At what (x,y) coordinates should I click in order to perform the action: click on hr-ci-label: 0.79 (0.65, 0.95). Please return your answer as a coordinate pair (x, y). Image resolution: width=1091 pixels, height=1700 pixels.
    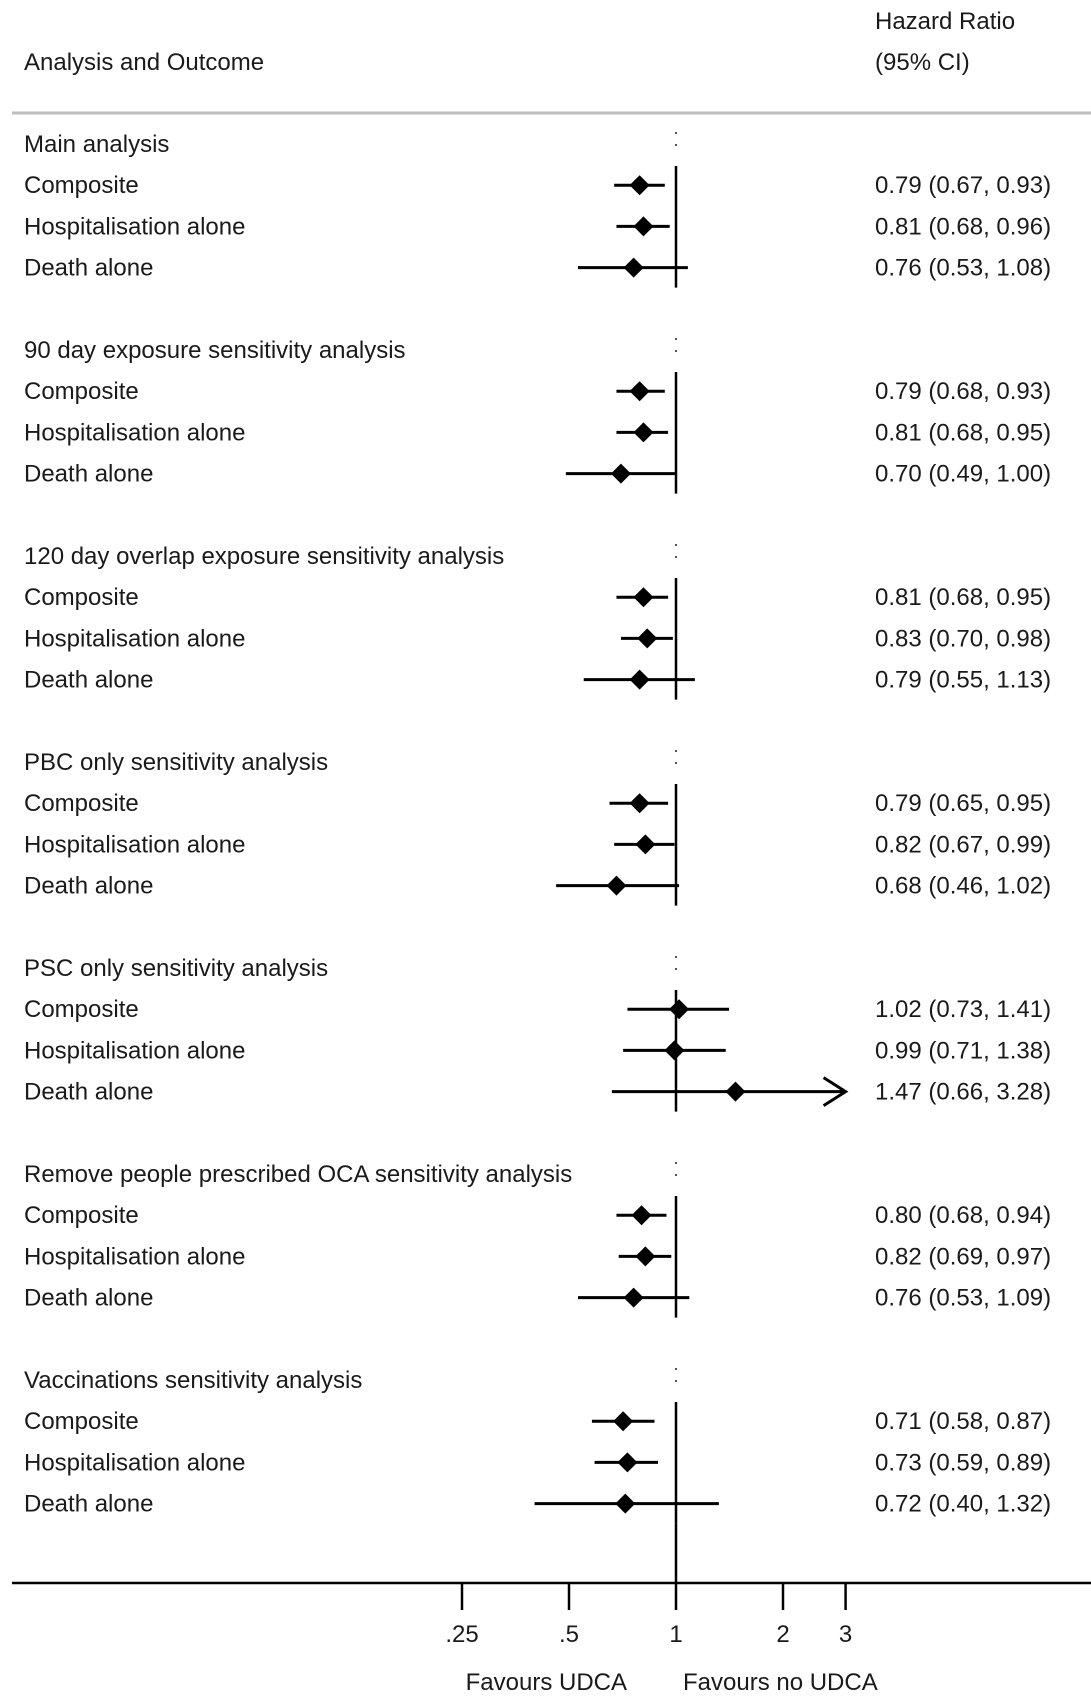
    Looking at the image, I should click on (963, 803).